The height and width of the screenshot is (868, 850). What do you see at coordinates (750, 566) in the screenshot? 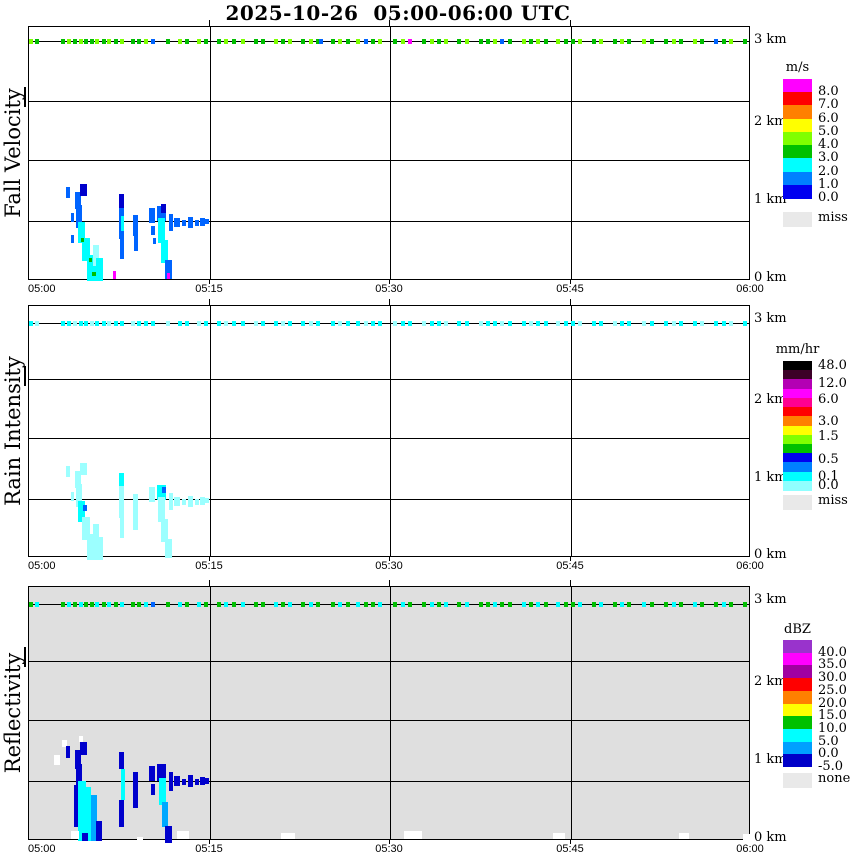
I see `time-tick-label: 06:00` at bounding box center [750, 566].